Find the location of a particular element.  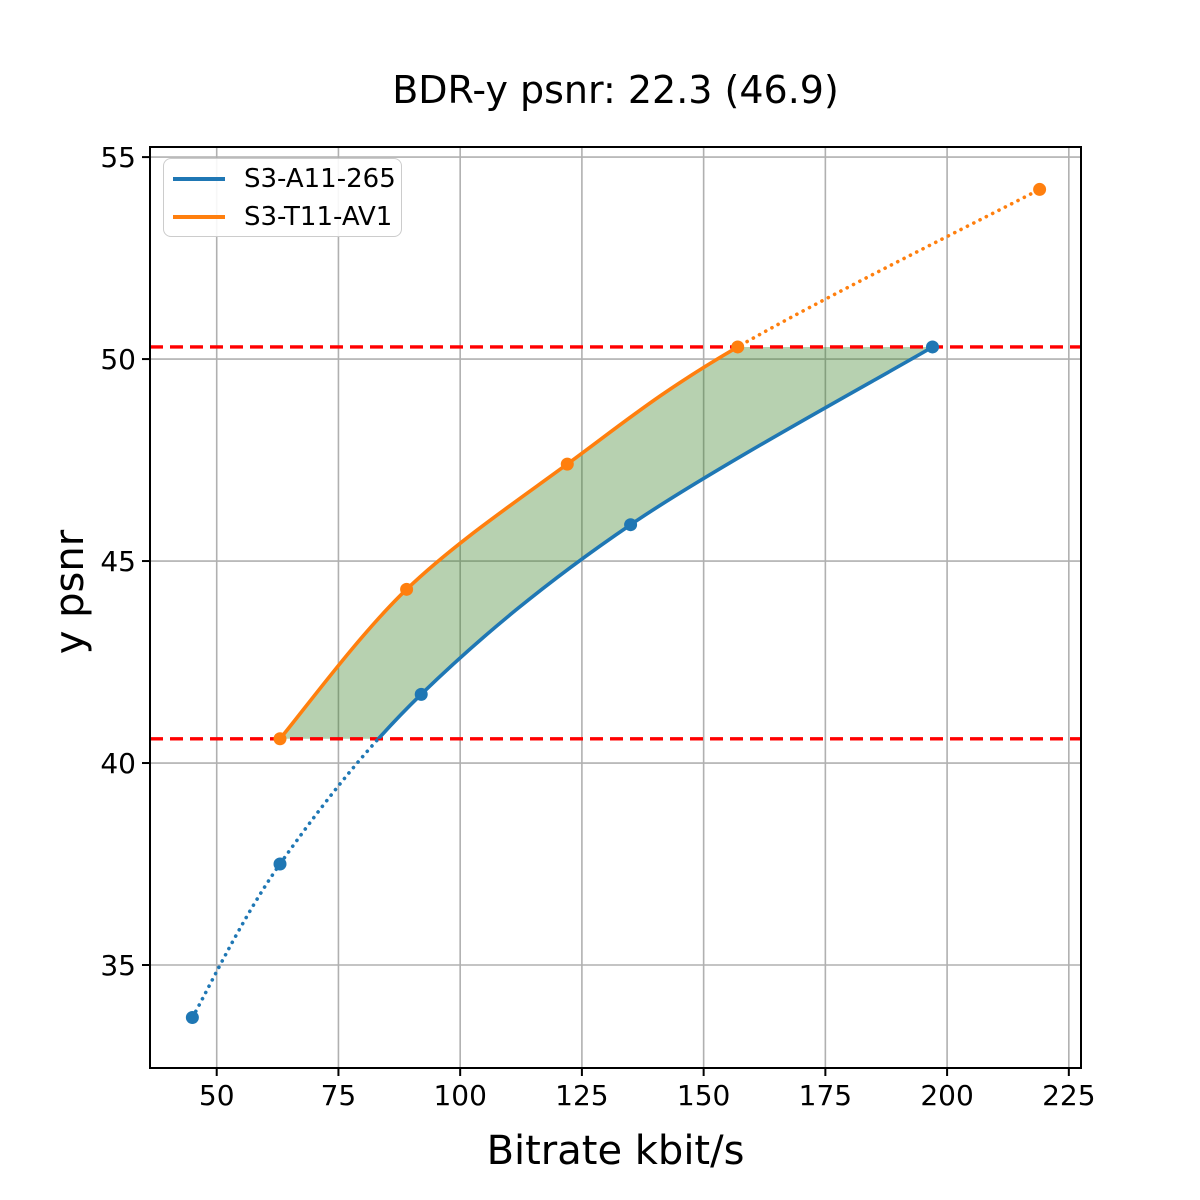

y-tick-label-40: 40 is located at coordinates (118, 763).